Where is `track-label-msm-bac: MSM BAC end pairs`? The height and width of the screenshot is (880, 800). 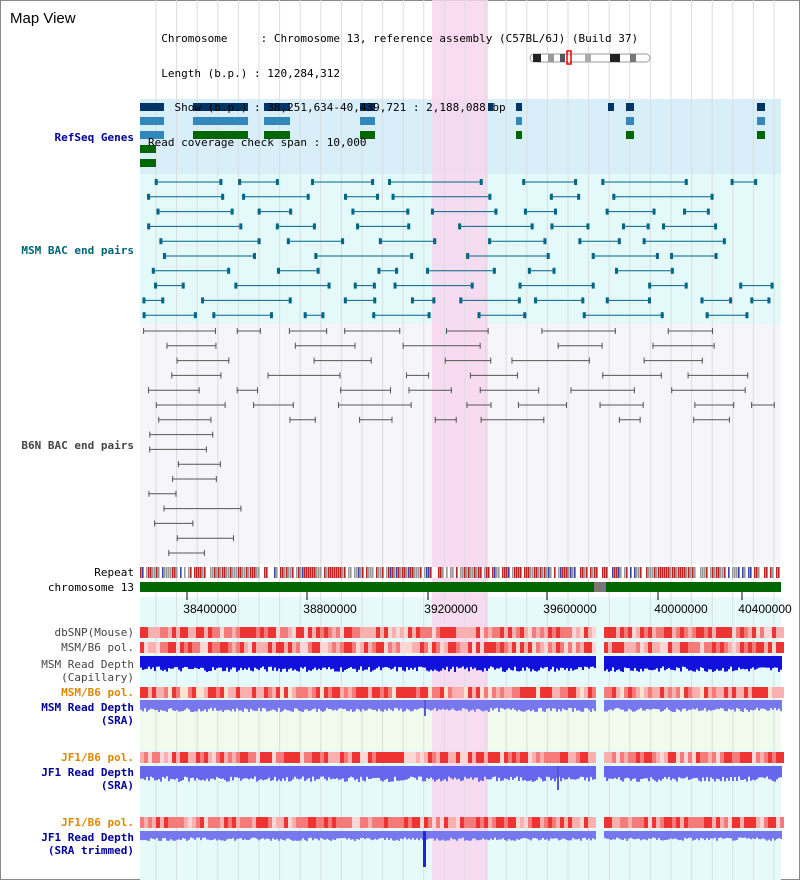
track-label-msm-bac: MSM BAC end pairs is located at coordinates (77, 250).